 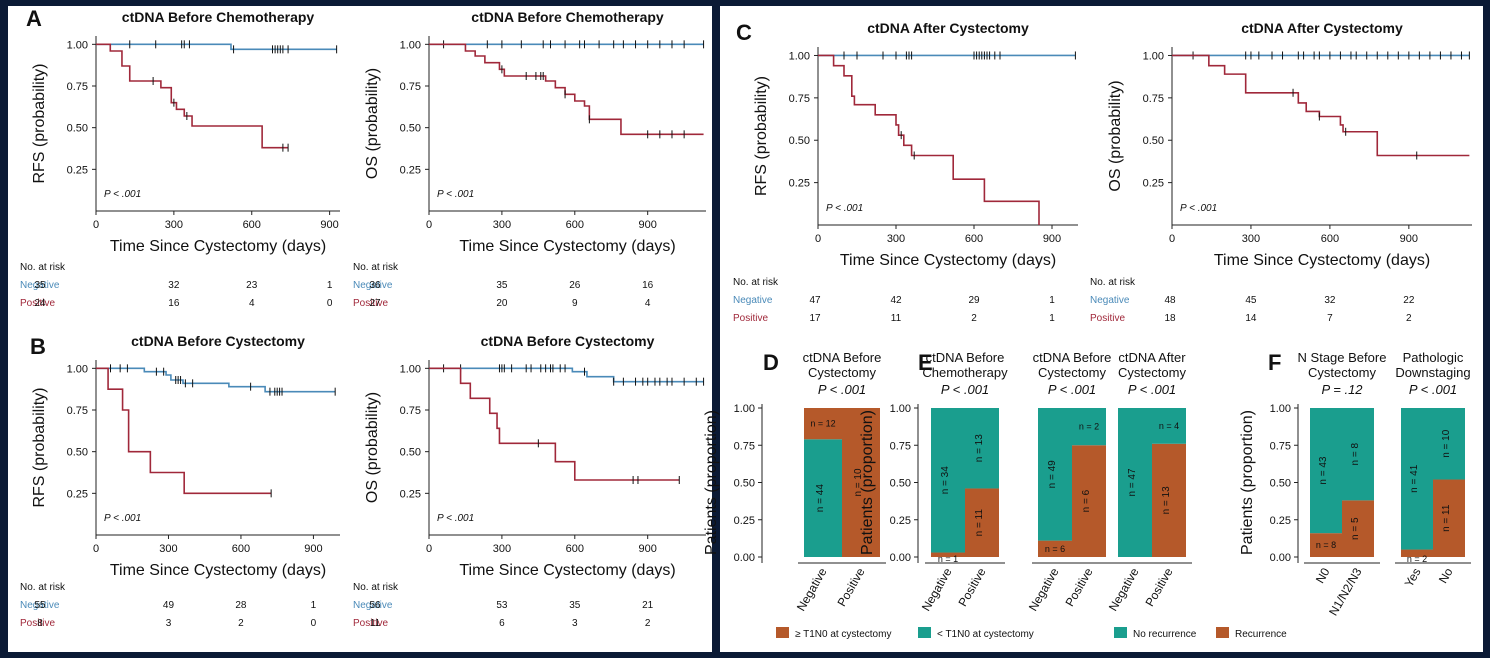 What do you see at coordinates (900, 558) in the screenshot?
I see `y-tick-label: 0.00` at bounding box center [900, 558].